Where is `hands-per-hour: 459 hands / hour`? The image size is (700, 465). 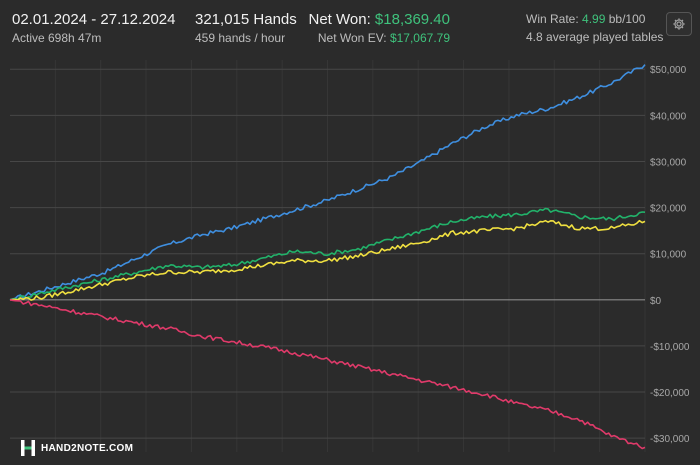 hands-per-hour: 459 hands / hour is located at coordinates (240, 38).